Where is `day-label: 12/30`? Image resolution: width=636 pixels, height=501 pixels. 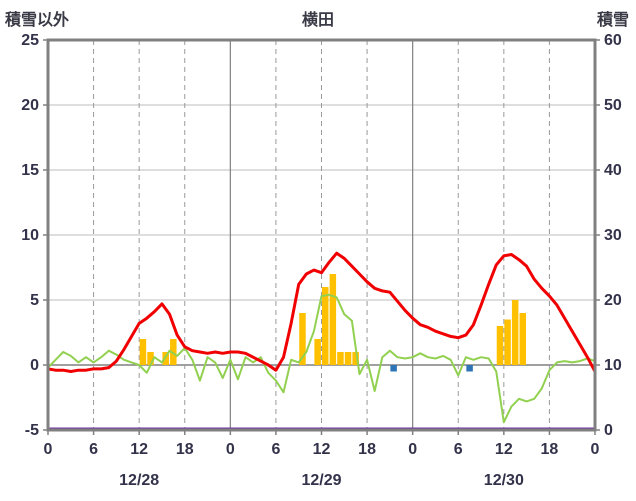
day-label: 12/30 is located at coordinates (504, 480).